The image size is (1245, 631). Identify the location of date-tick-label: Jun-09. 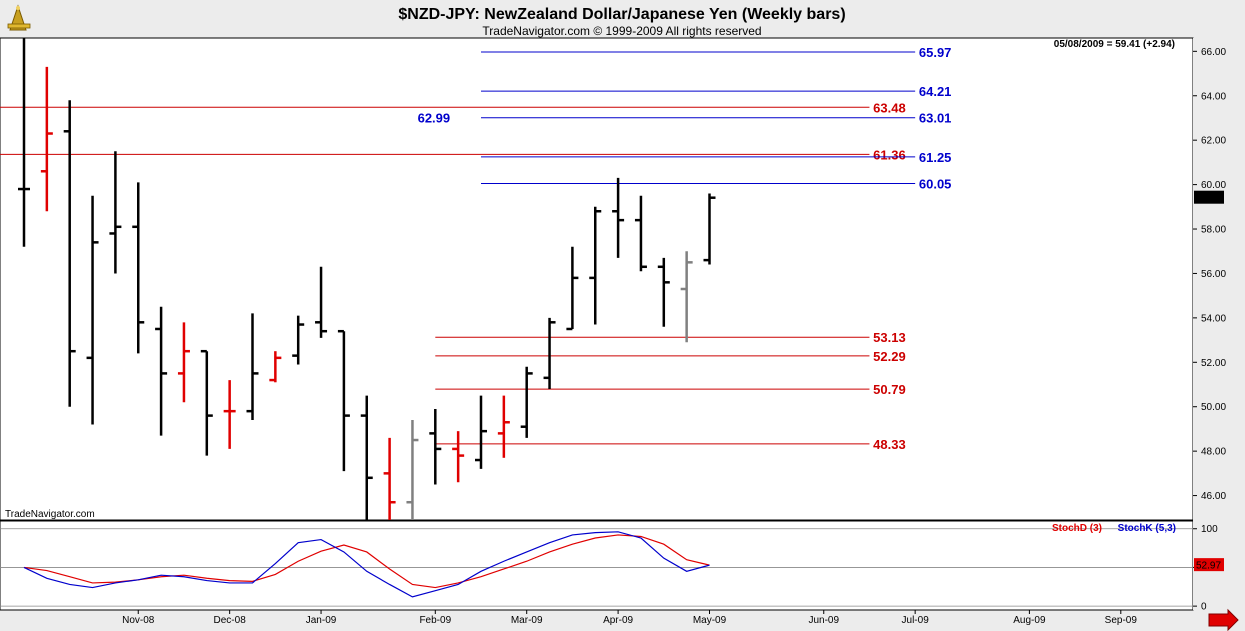
(823, 620).